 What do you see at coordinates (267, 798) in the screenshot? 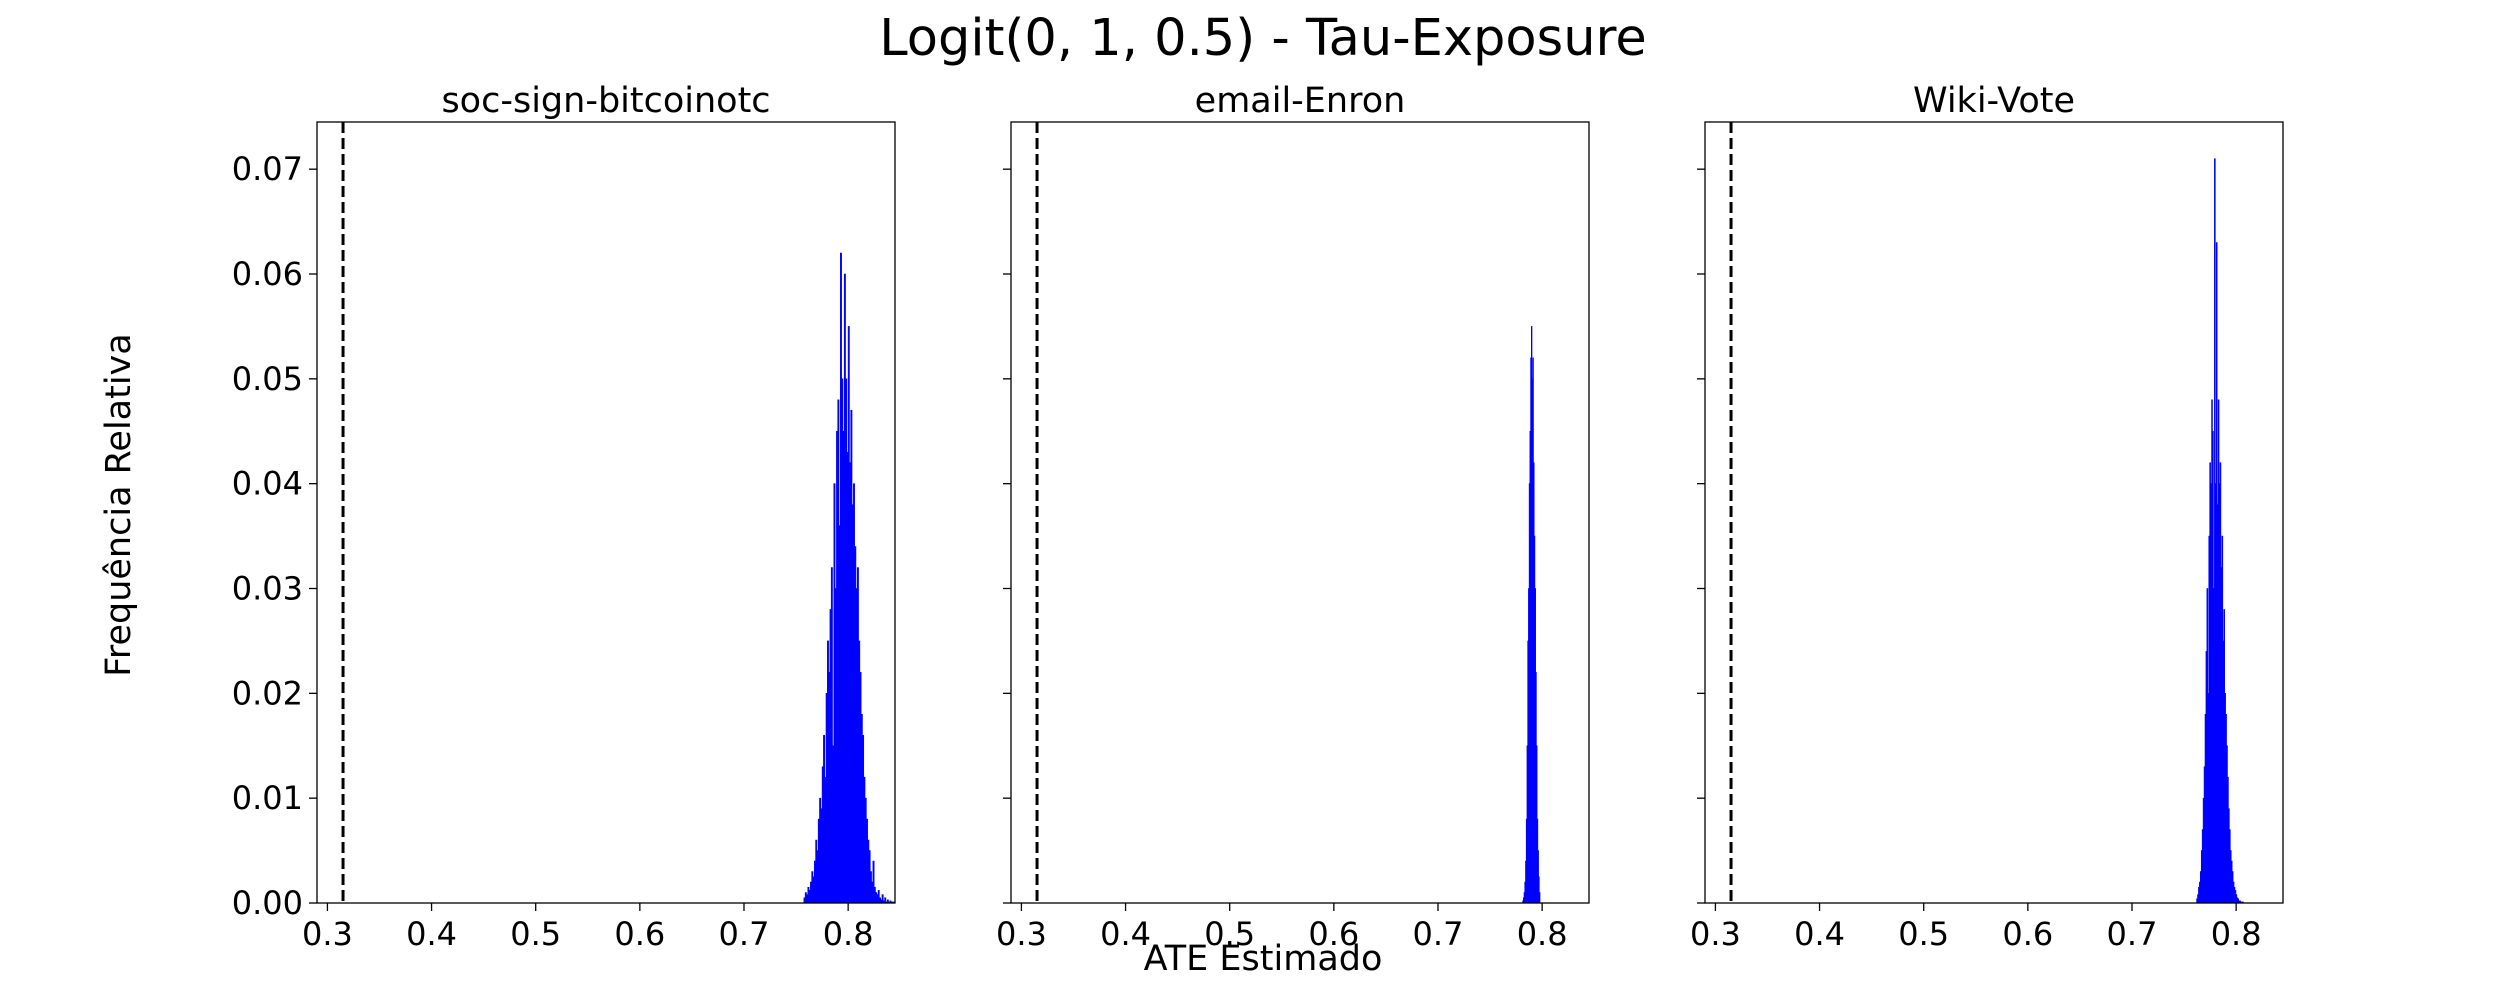
I see `y-tick-label: 0.01` at bounding box center [267, 798].